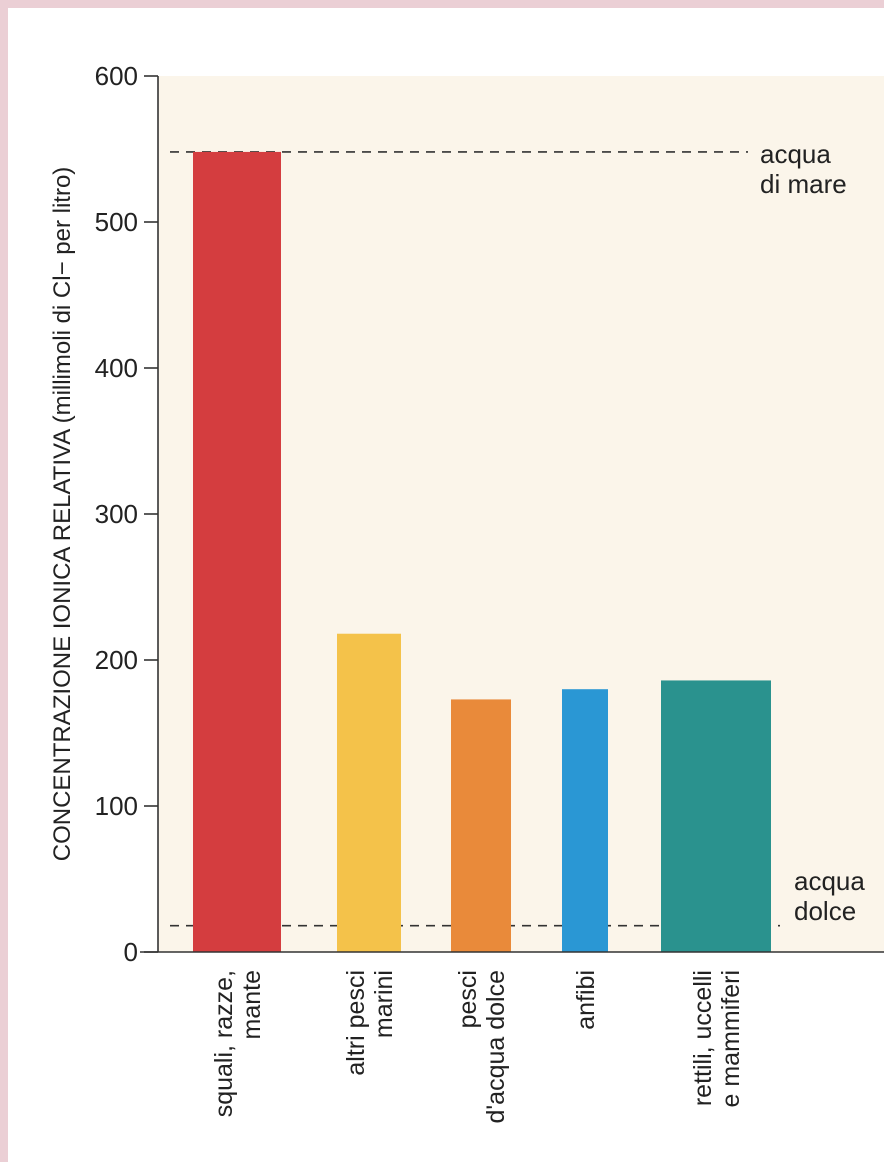  Describe the element at coordinates (731, 1039) in the screenshot. I see `category-label: e mammiferi` at that location.